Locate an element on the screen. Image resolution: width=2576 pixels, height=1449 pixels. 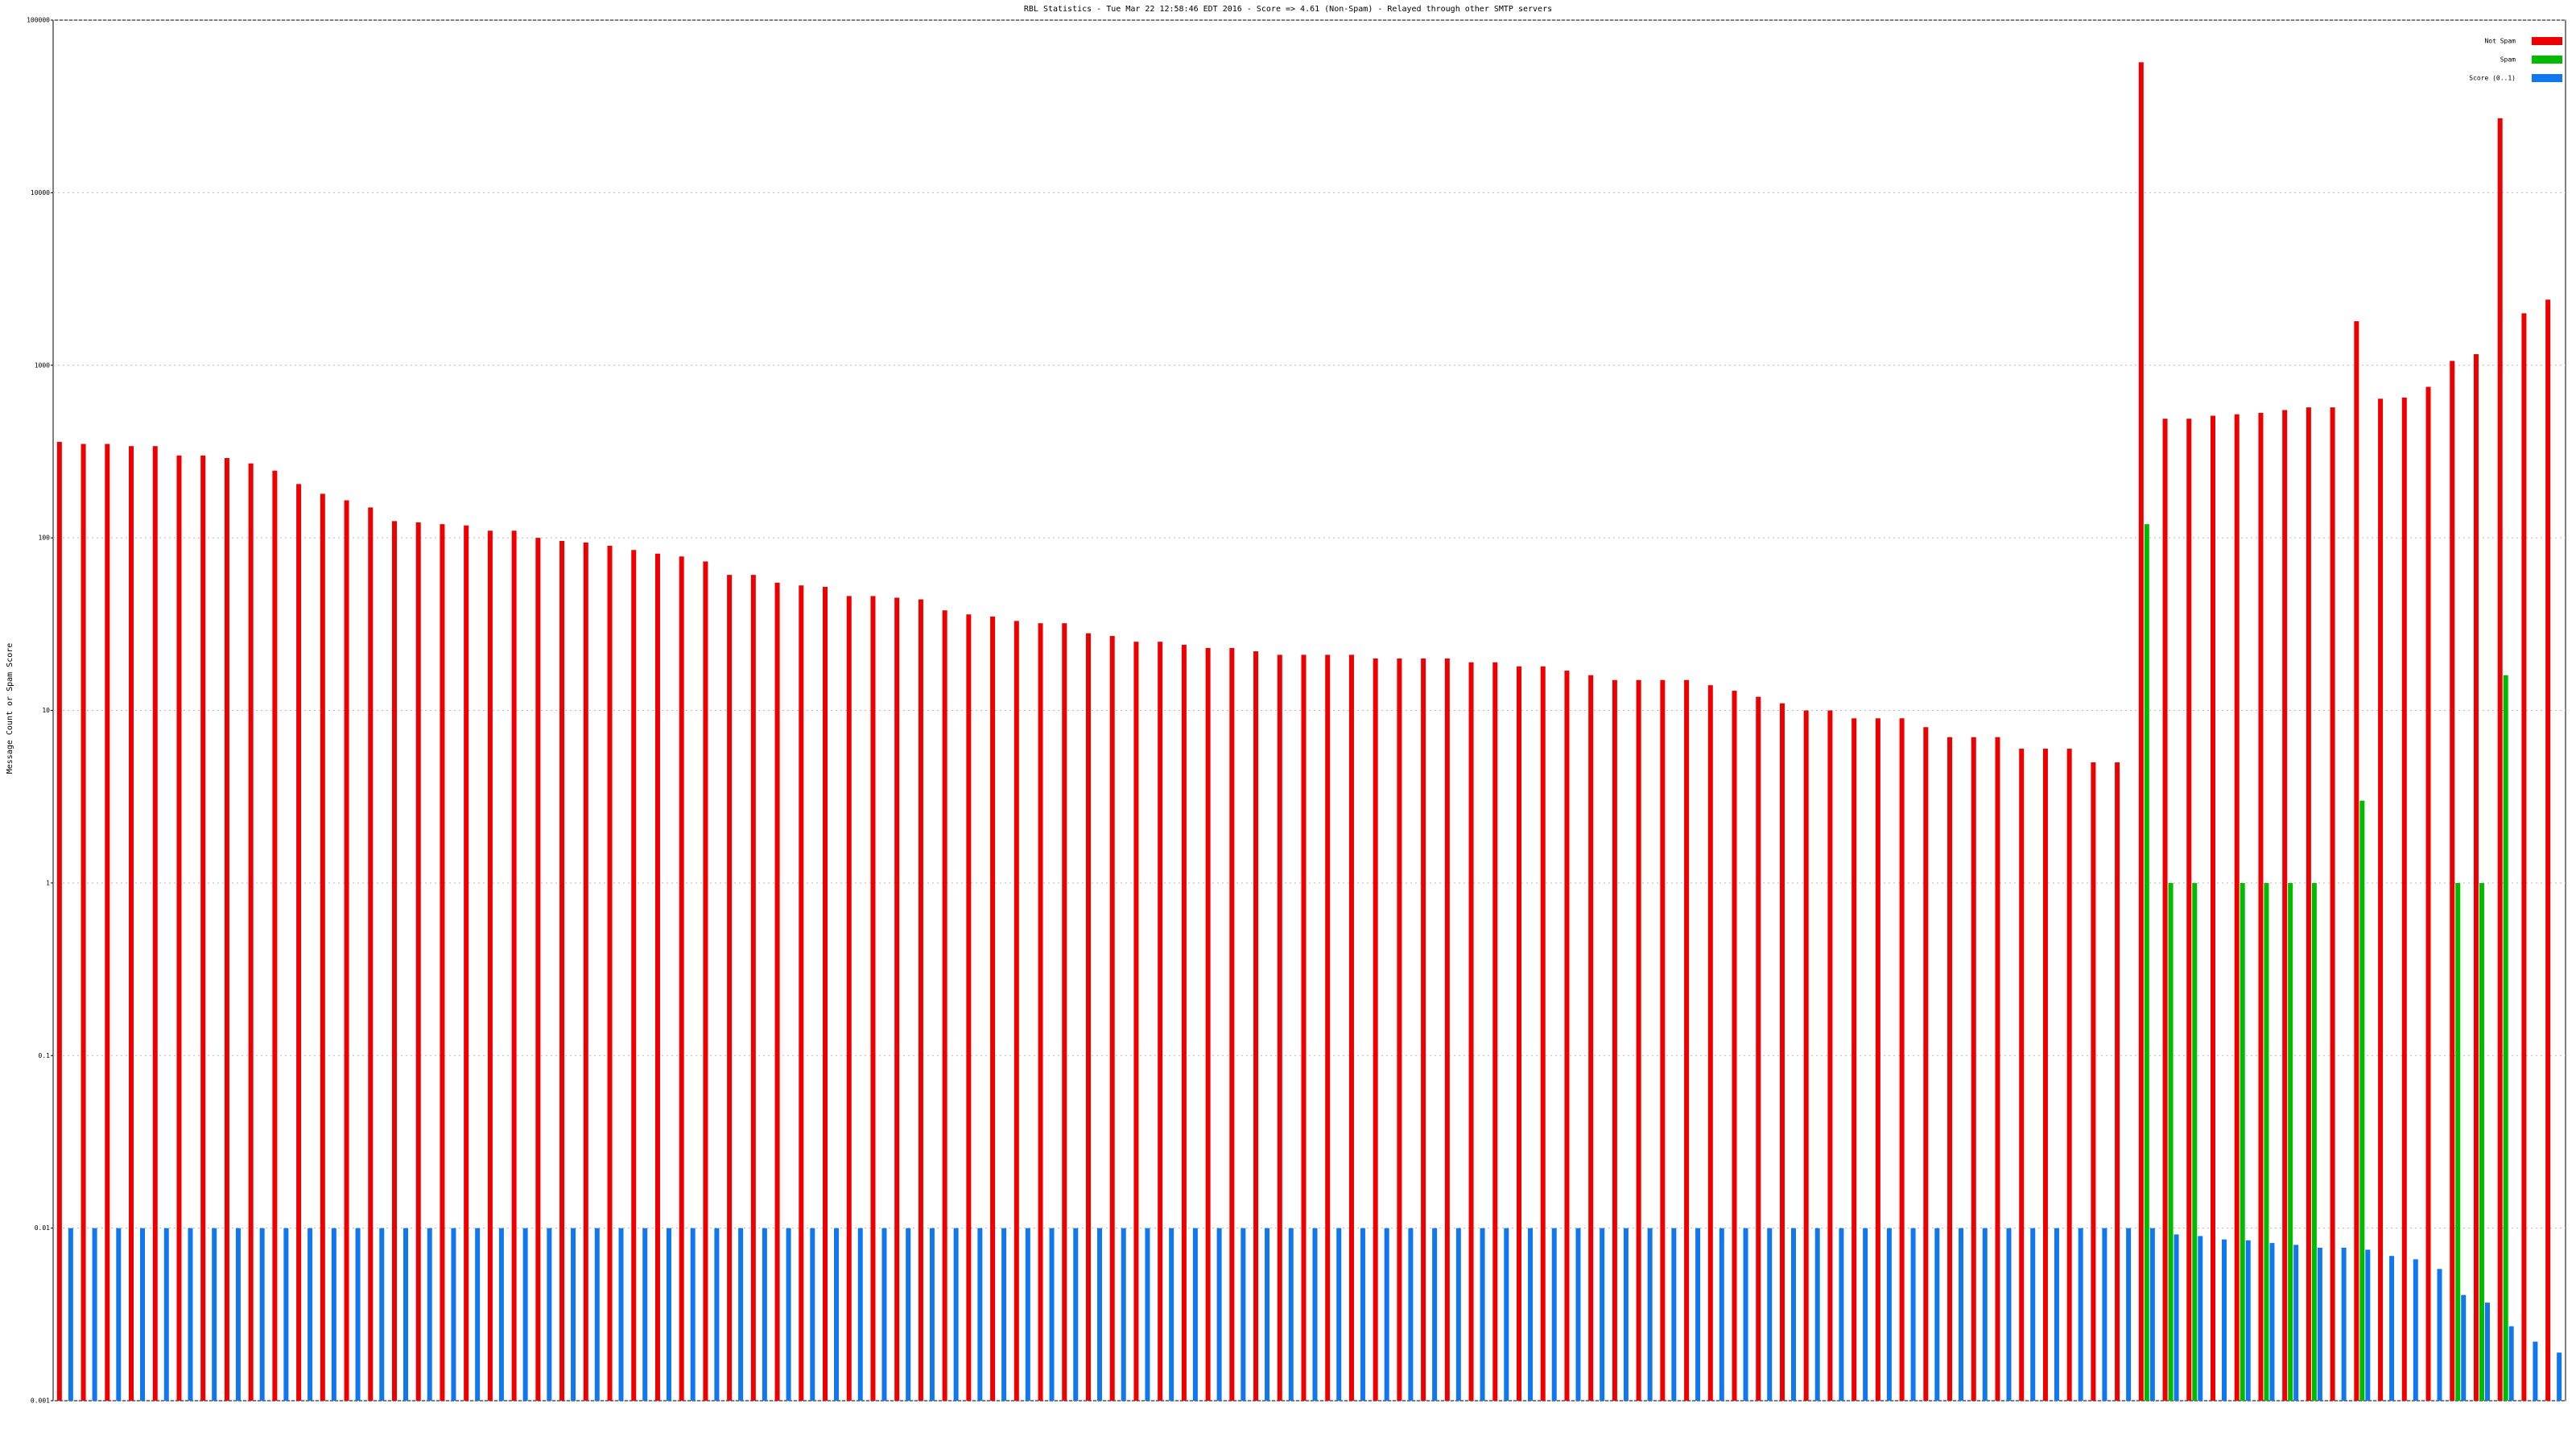
y-tick-label: 0.001 is located at coordinates (40, 1401).